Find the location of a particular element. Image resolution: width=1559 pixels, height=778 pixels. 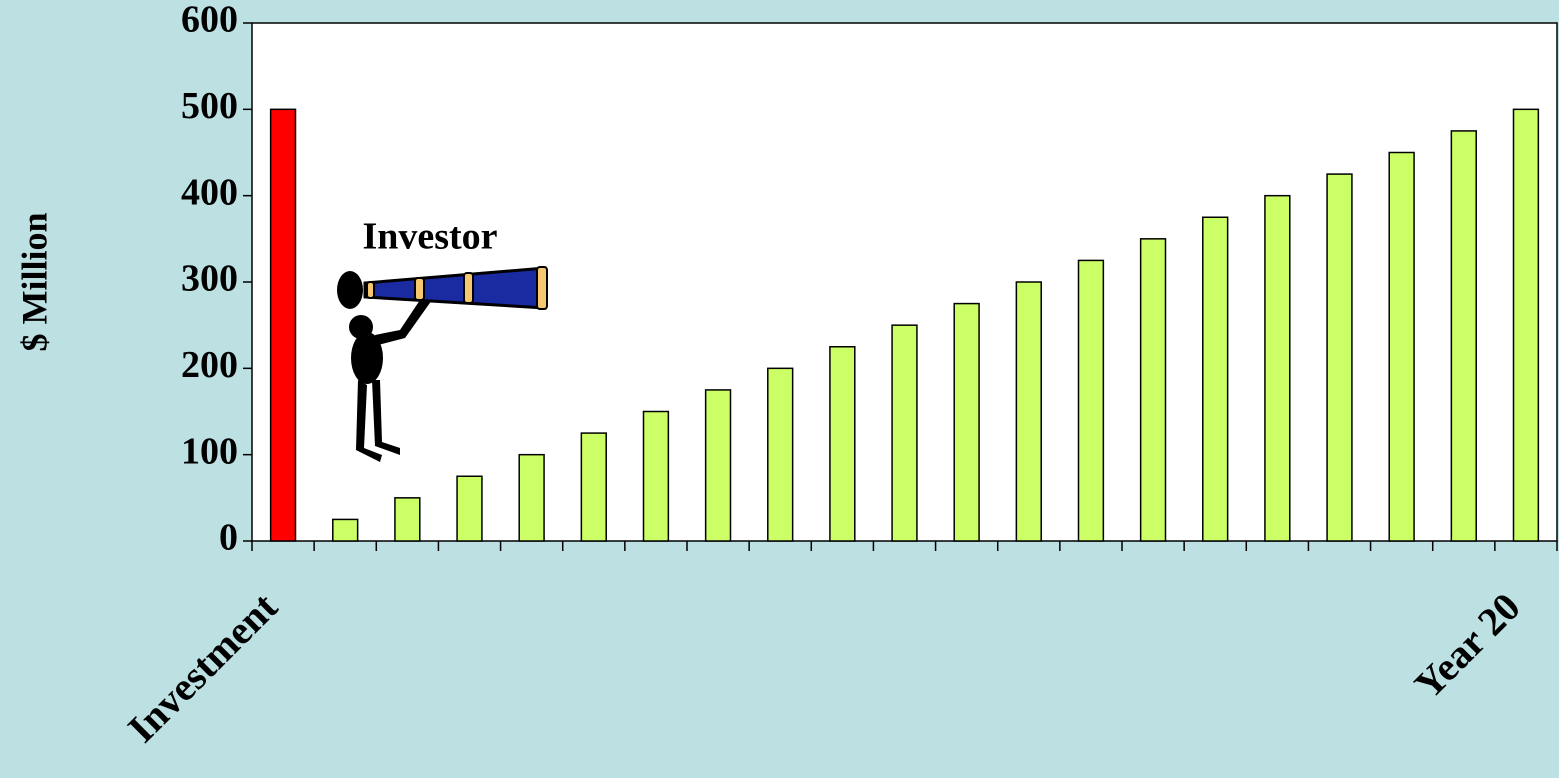

y-tick-label: 400 is located at coordinates (209, 192).